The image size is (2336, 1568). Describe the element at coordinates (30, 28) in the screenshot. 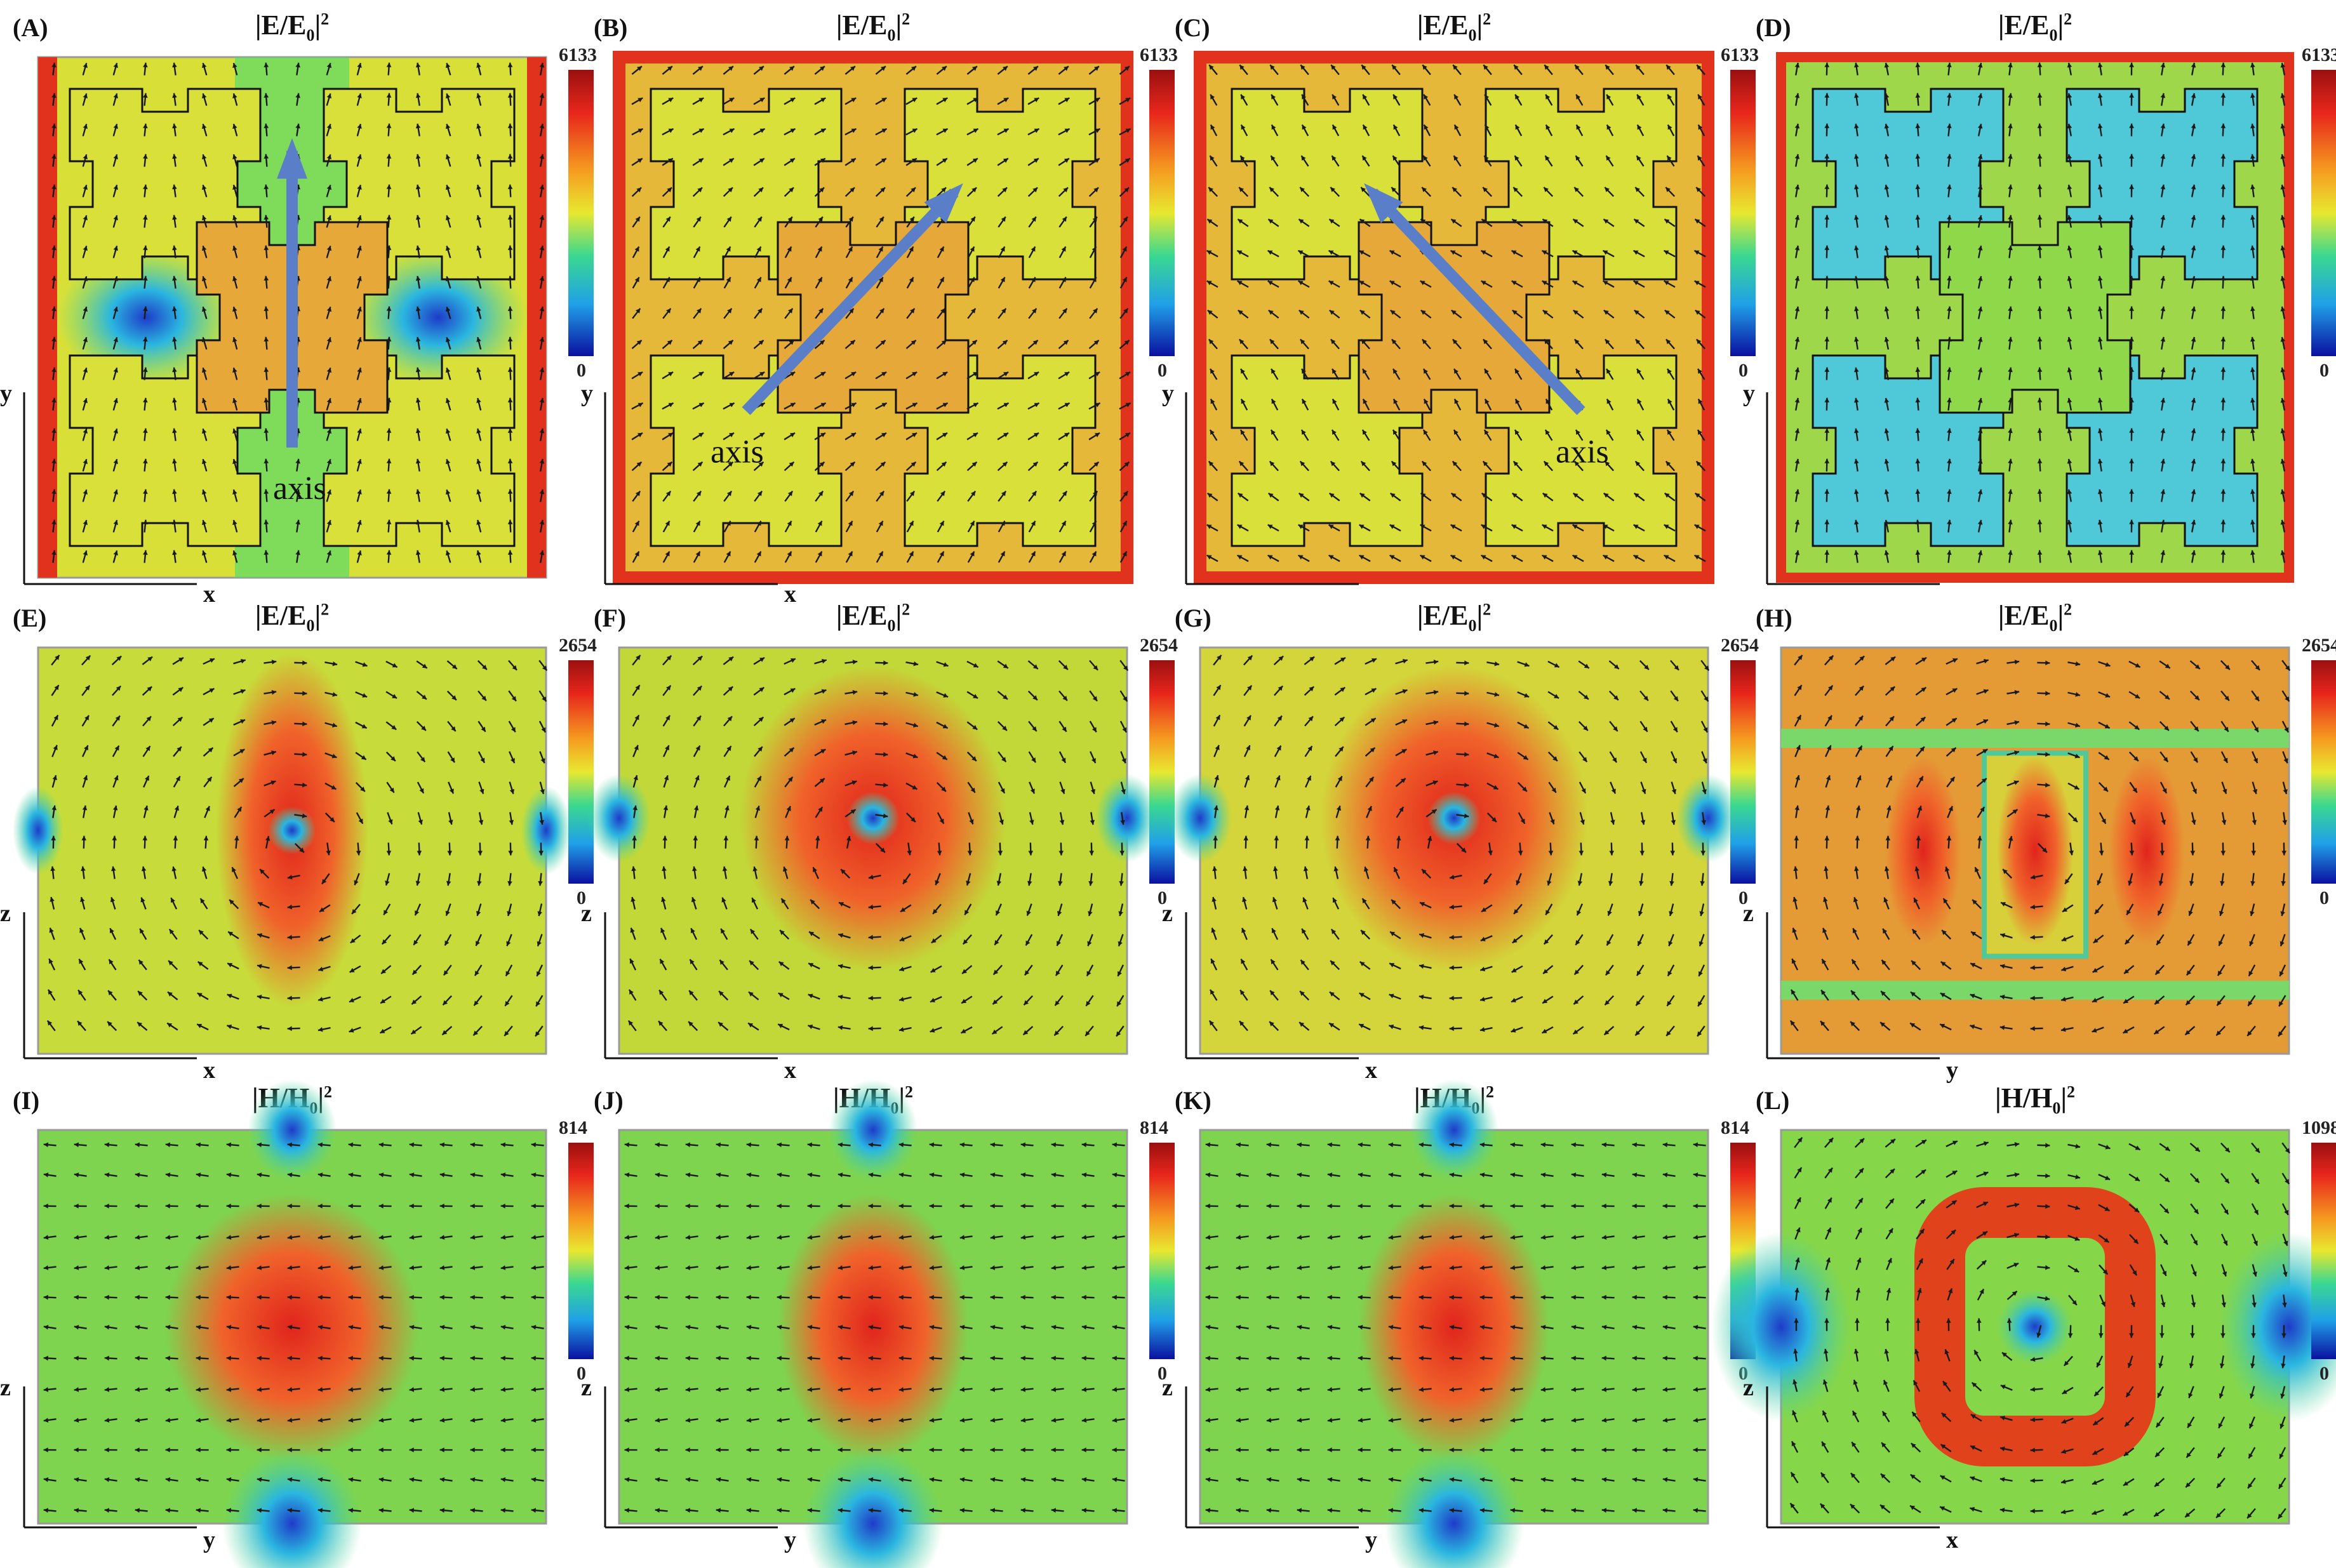

I see `panel-label: (A)` at that location.